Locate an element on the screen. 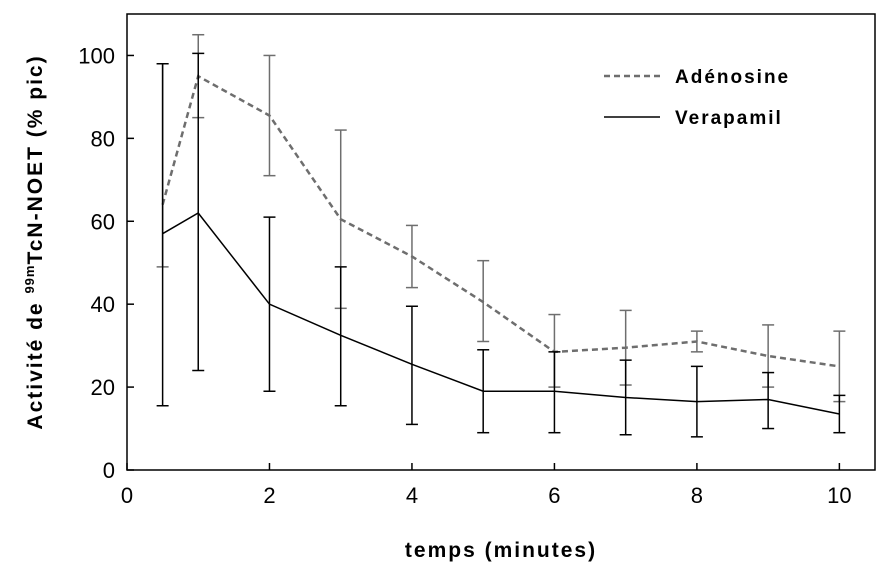 The width and height of the screenshot is (890, 576). y-tick-label: 60 is located at coordinates (103, 221).